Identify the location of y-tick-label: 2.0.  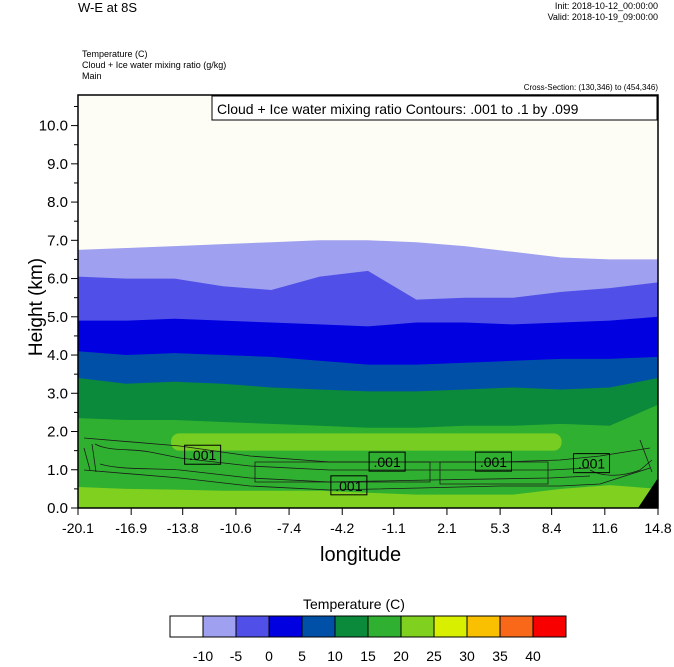
(57, 432).